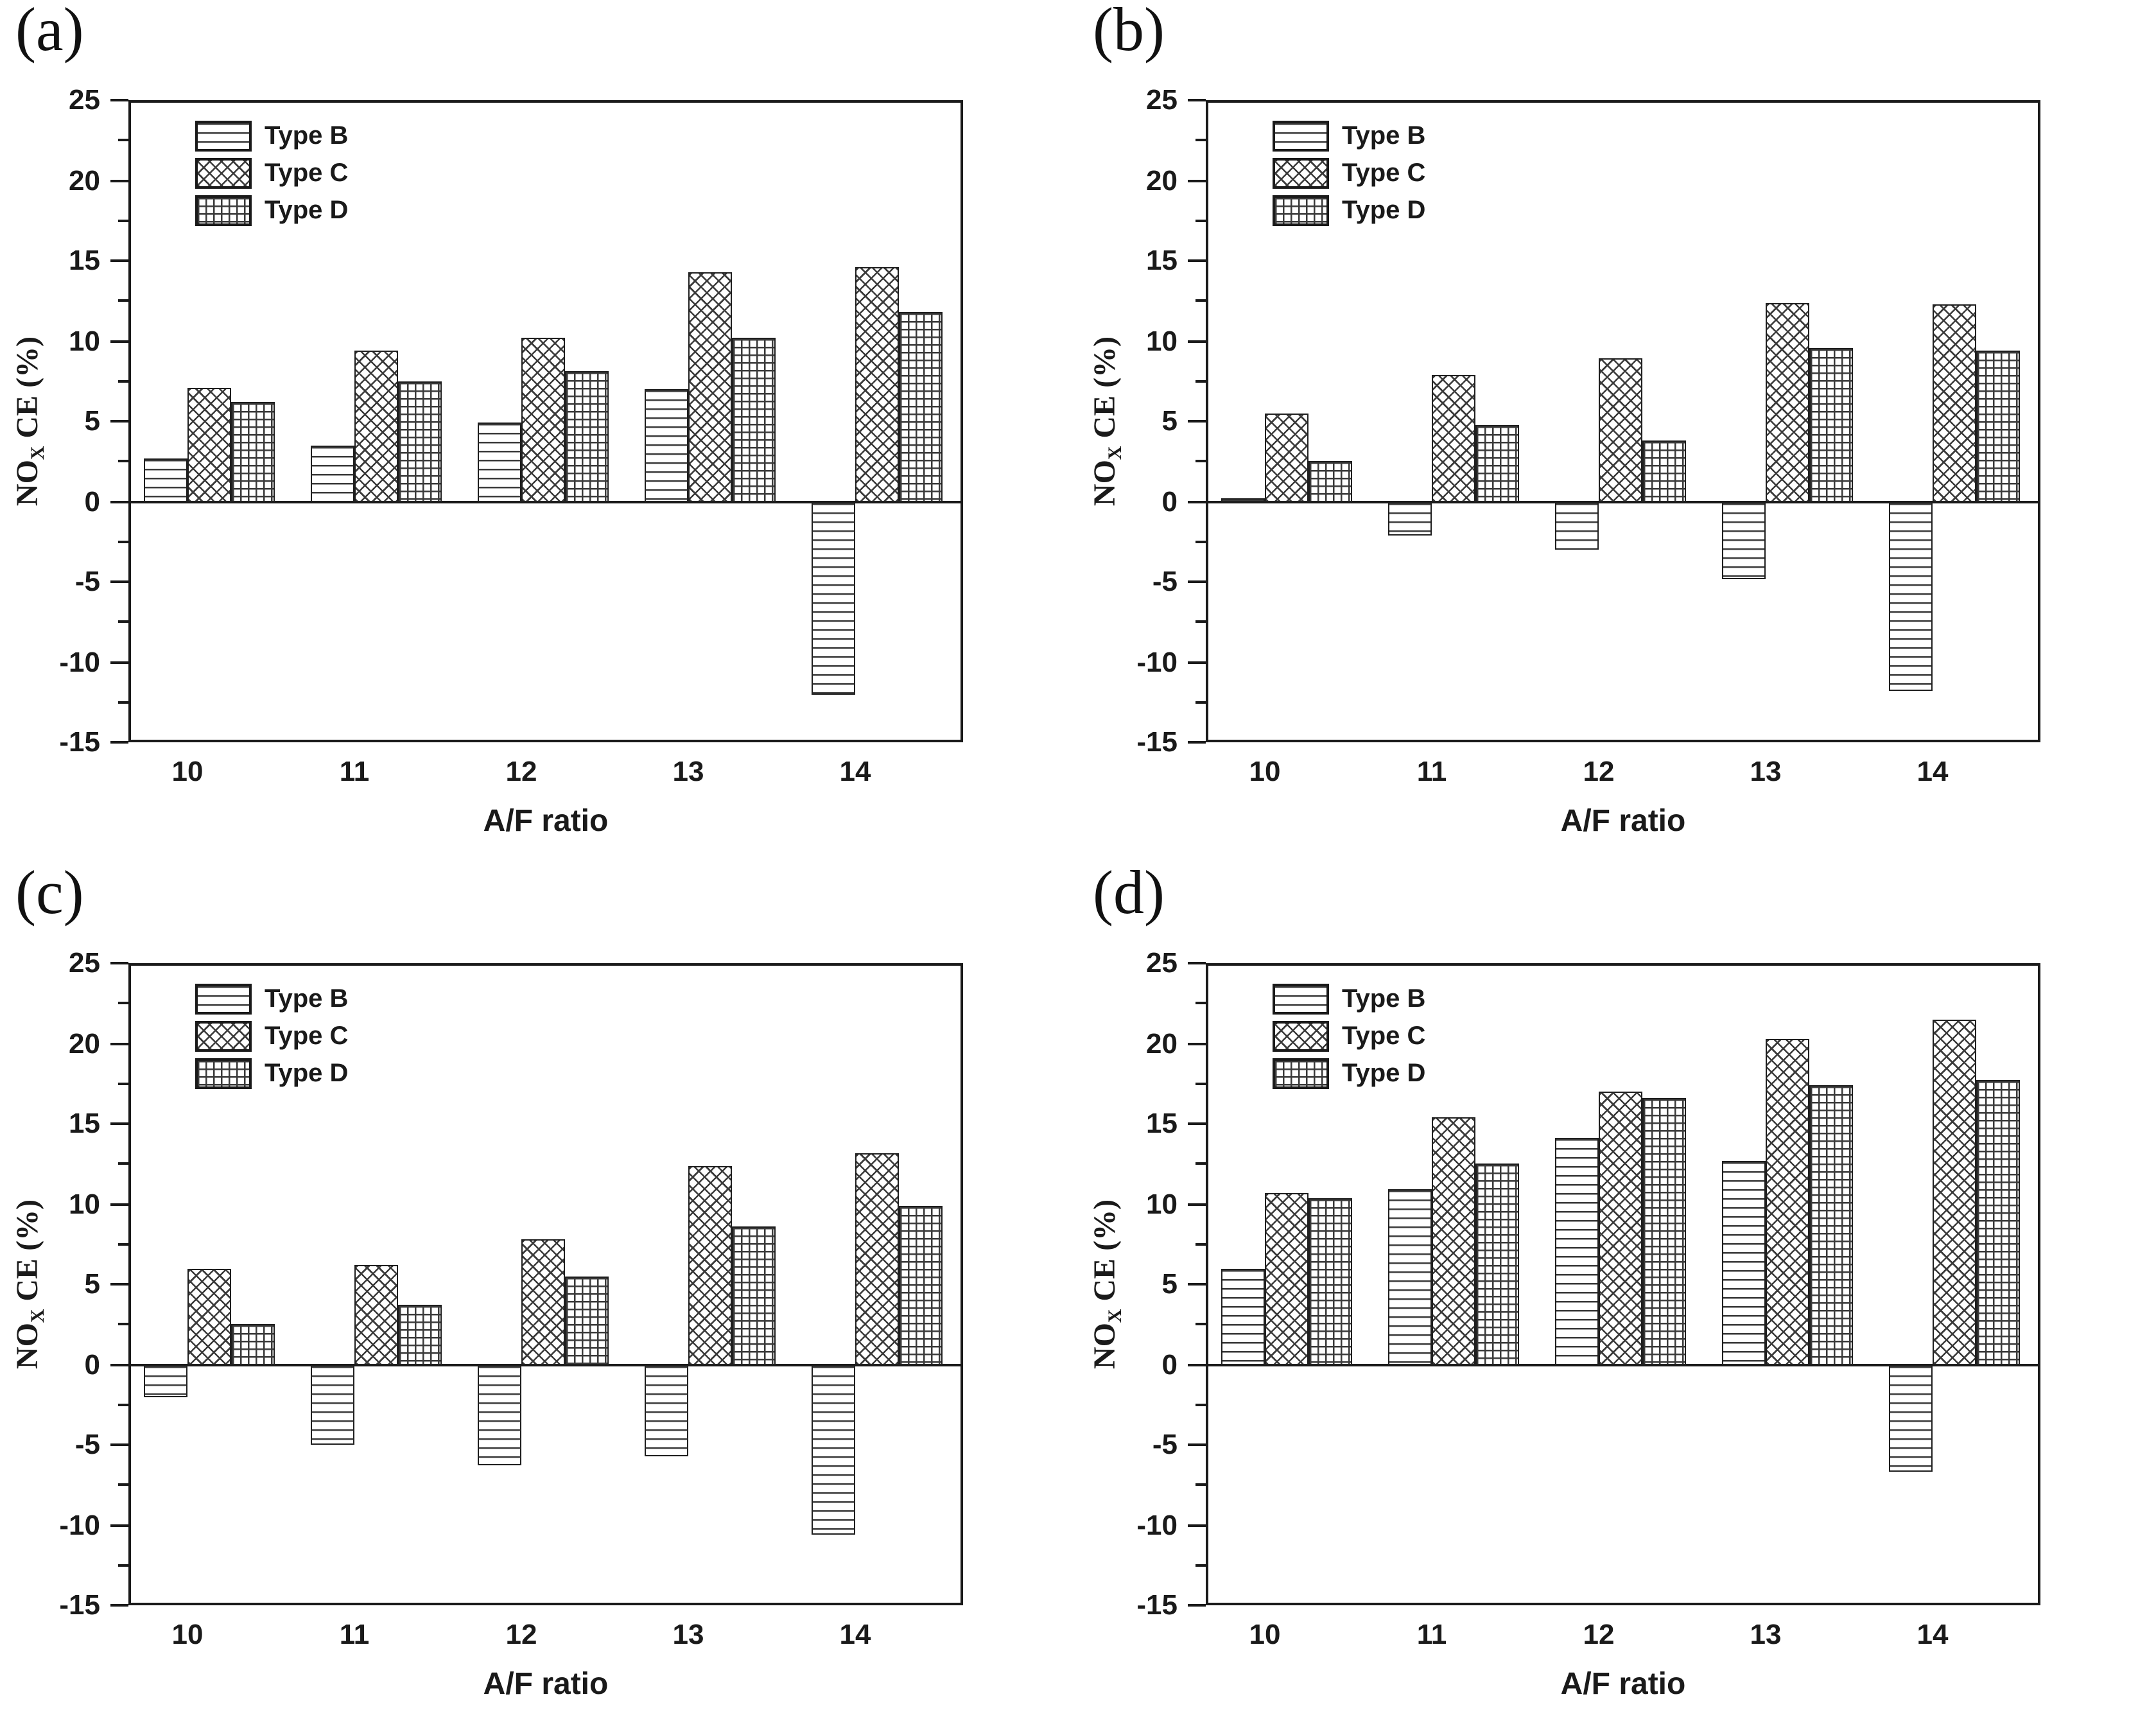 The height and width of the screenshot is (1726, 2156). Describe the element at coordinates (1129, 32) in the screenshot. I see `panel-letter: (b)` at that location.